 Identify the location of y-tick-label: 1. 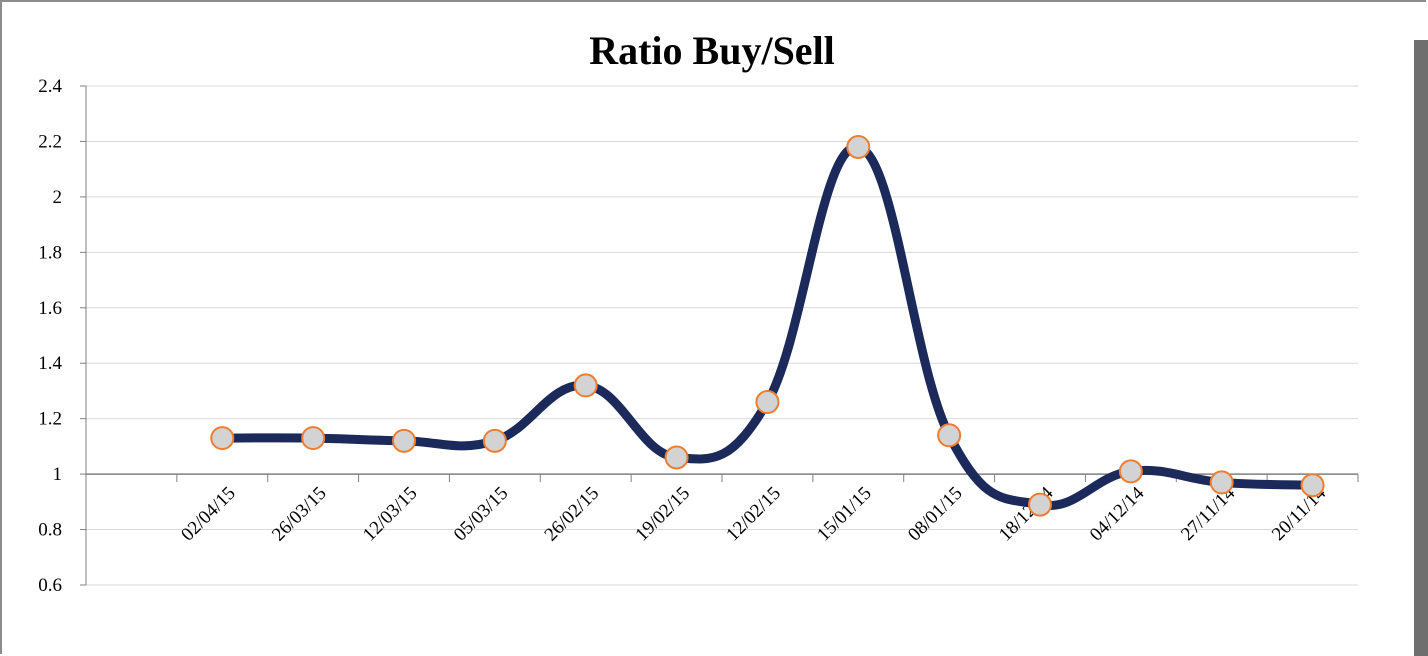
(58, 474).